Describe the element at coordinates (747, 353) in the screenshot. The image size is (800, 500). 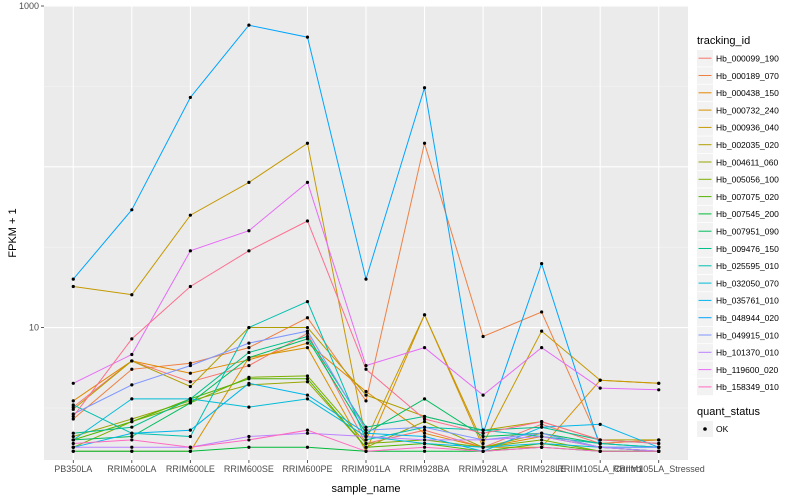
I see `legend-label: Hb_101370_010` at that location.